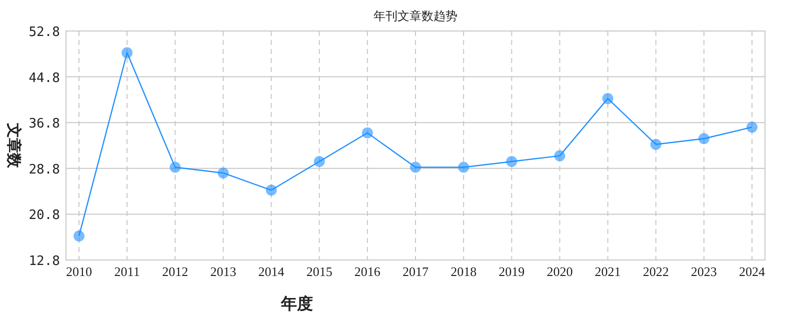 The width and height of the screenshot is (790, 330). What do you see at coordinates (127, 271) in the screenshot?
I see `x-tick-label: 2011` at bounding box center [127, 271].